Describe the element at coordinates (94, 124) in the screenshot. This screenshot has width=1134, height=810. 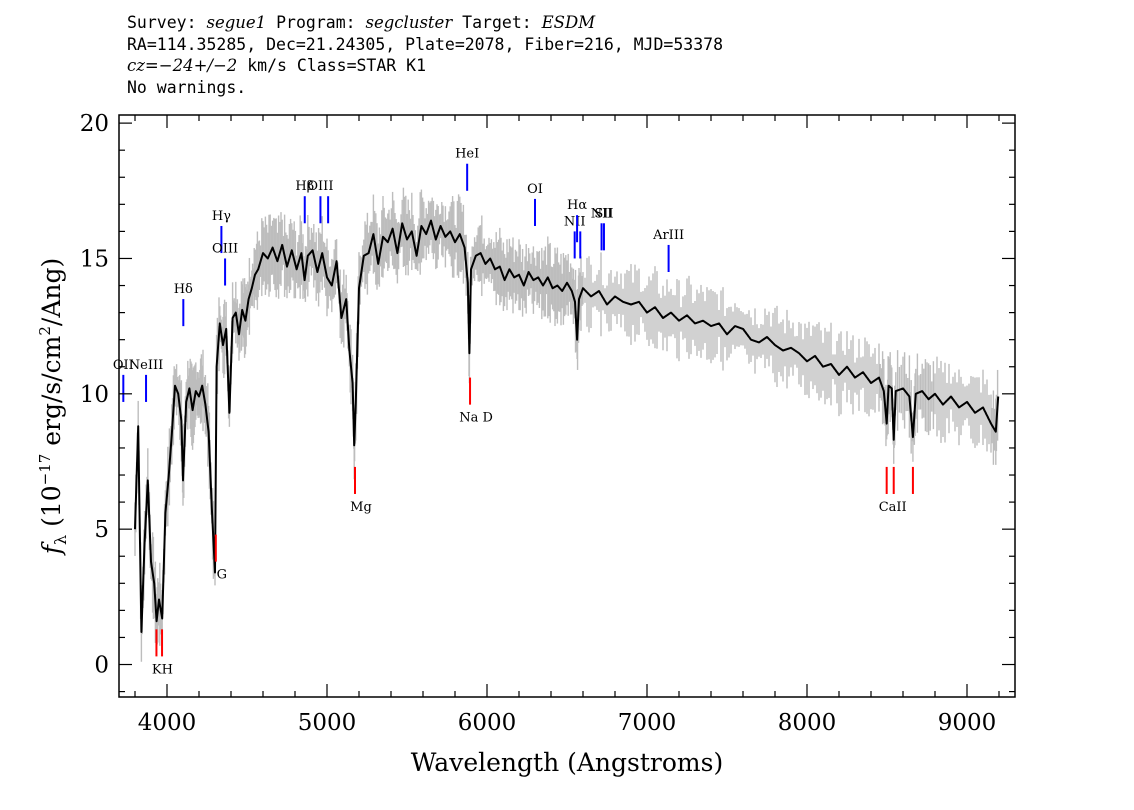
I see `y-tick-label: 20` at that location.